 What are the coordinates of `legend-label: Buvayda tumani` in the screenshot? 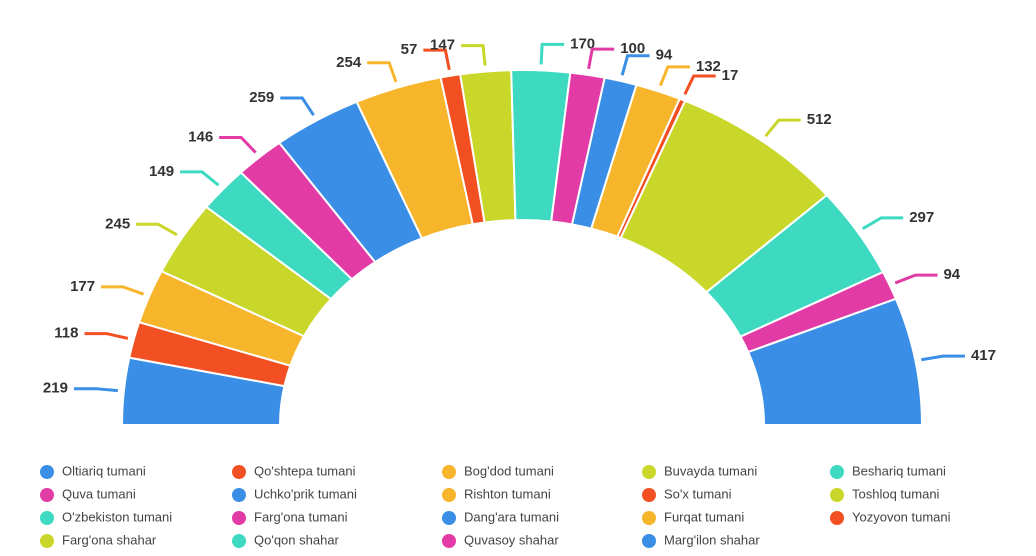 It's located at (710, 470).